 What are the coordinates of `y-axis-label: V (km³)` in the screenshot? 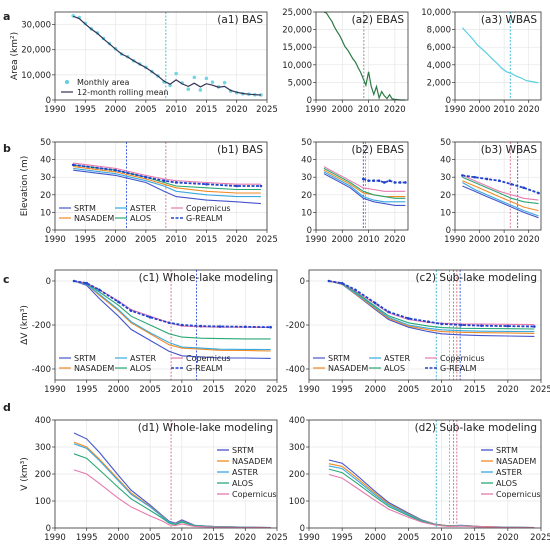 It's located at (25, 474).